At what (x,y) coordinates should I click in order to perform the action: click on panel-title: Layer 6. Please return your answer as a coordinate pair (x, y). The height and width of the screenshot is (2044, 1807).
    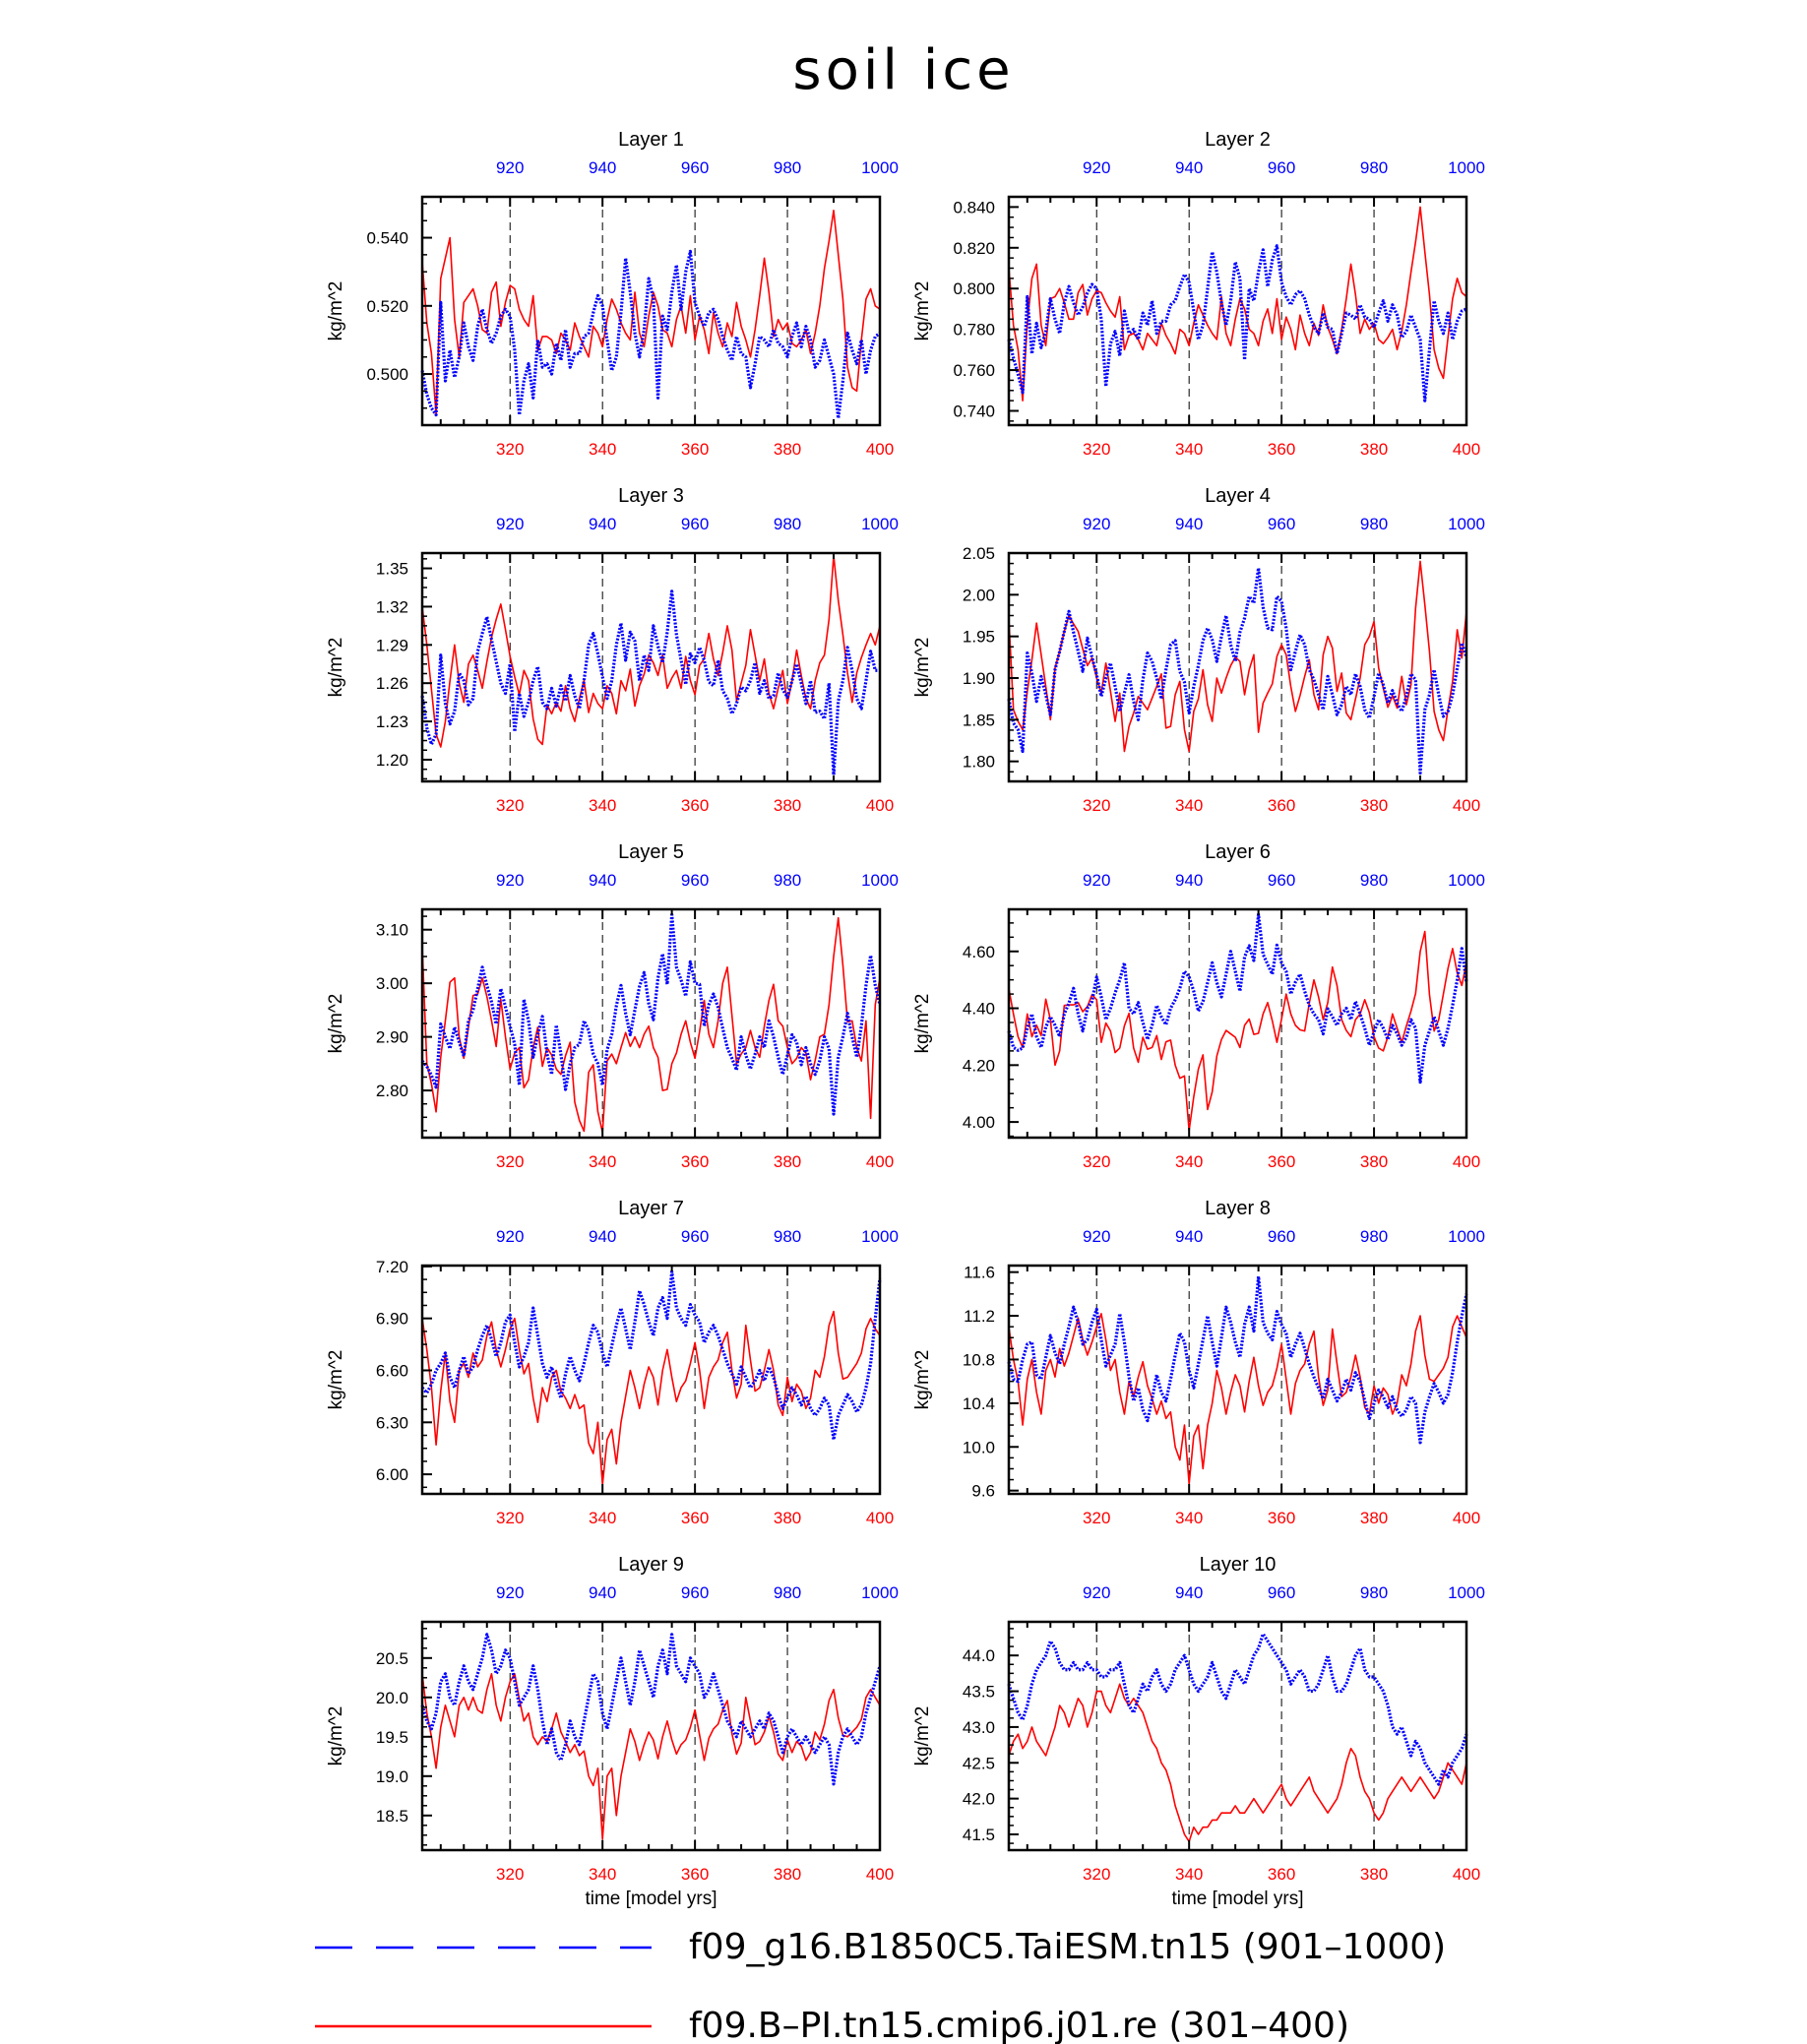
    Looking at the image, I should click on (1238, 852).